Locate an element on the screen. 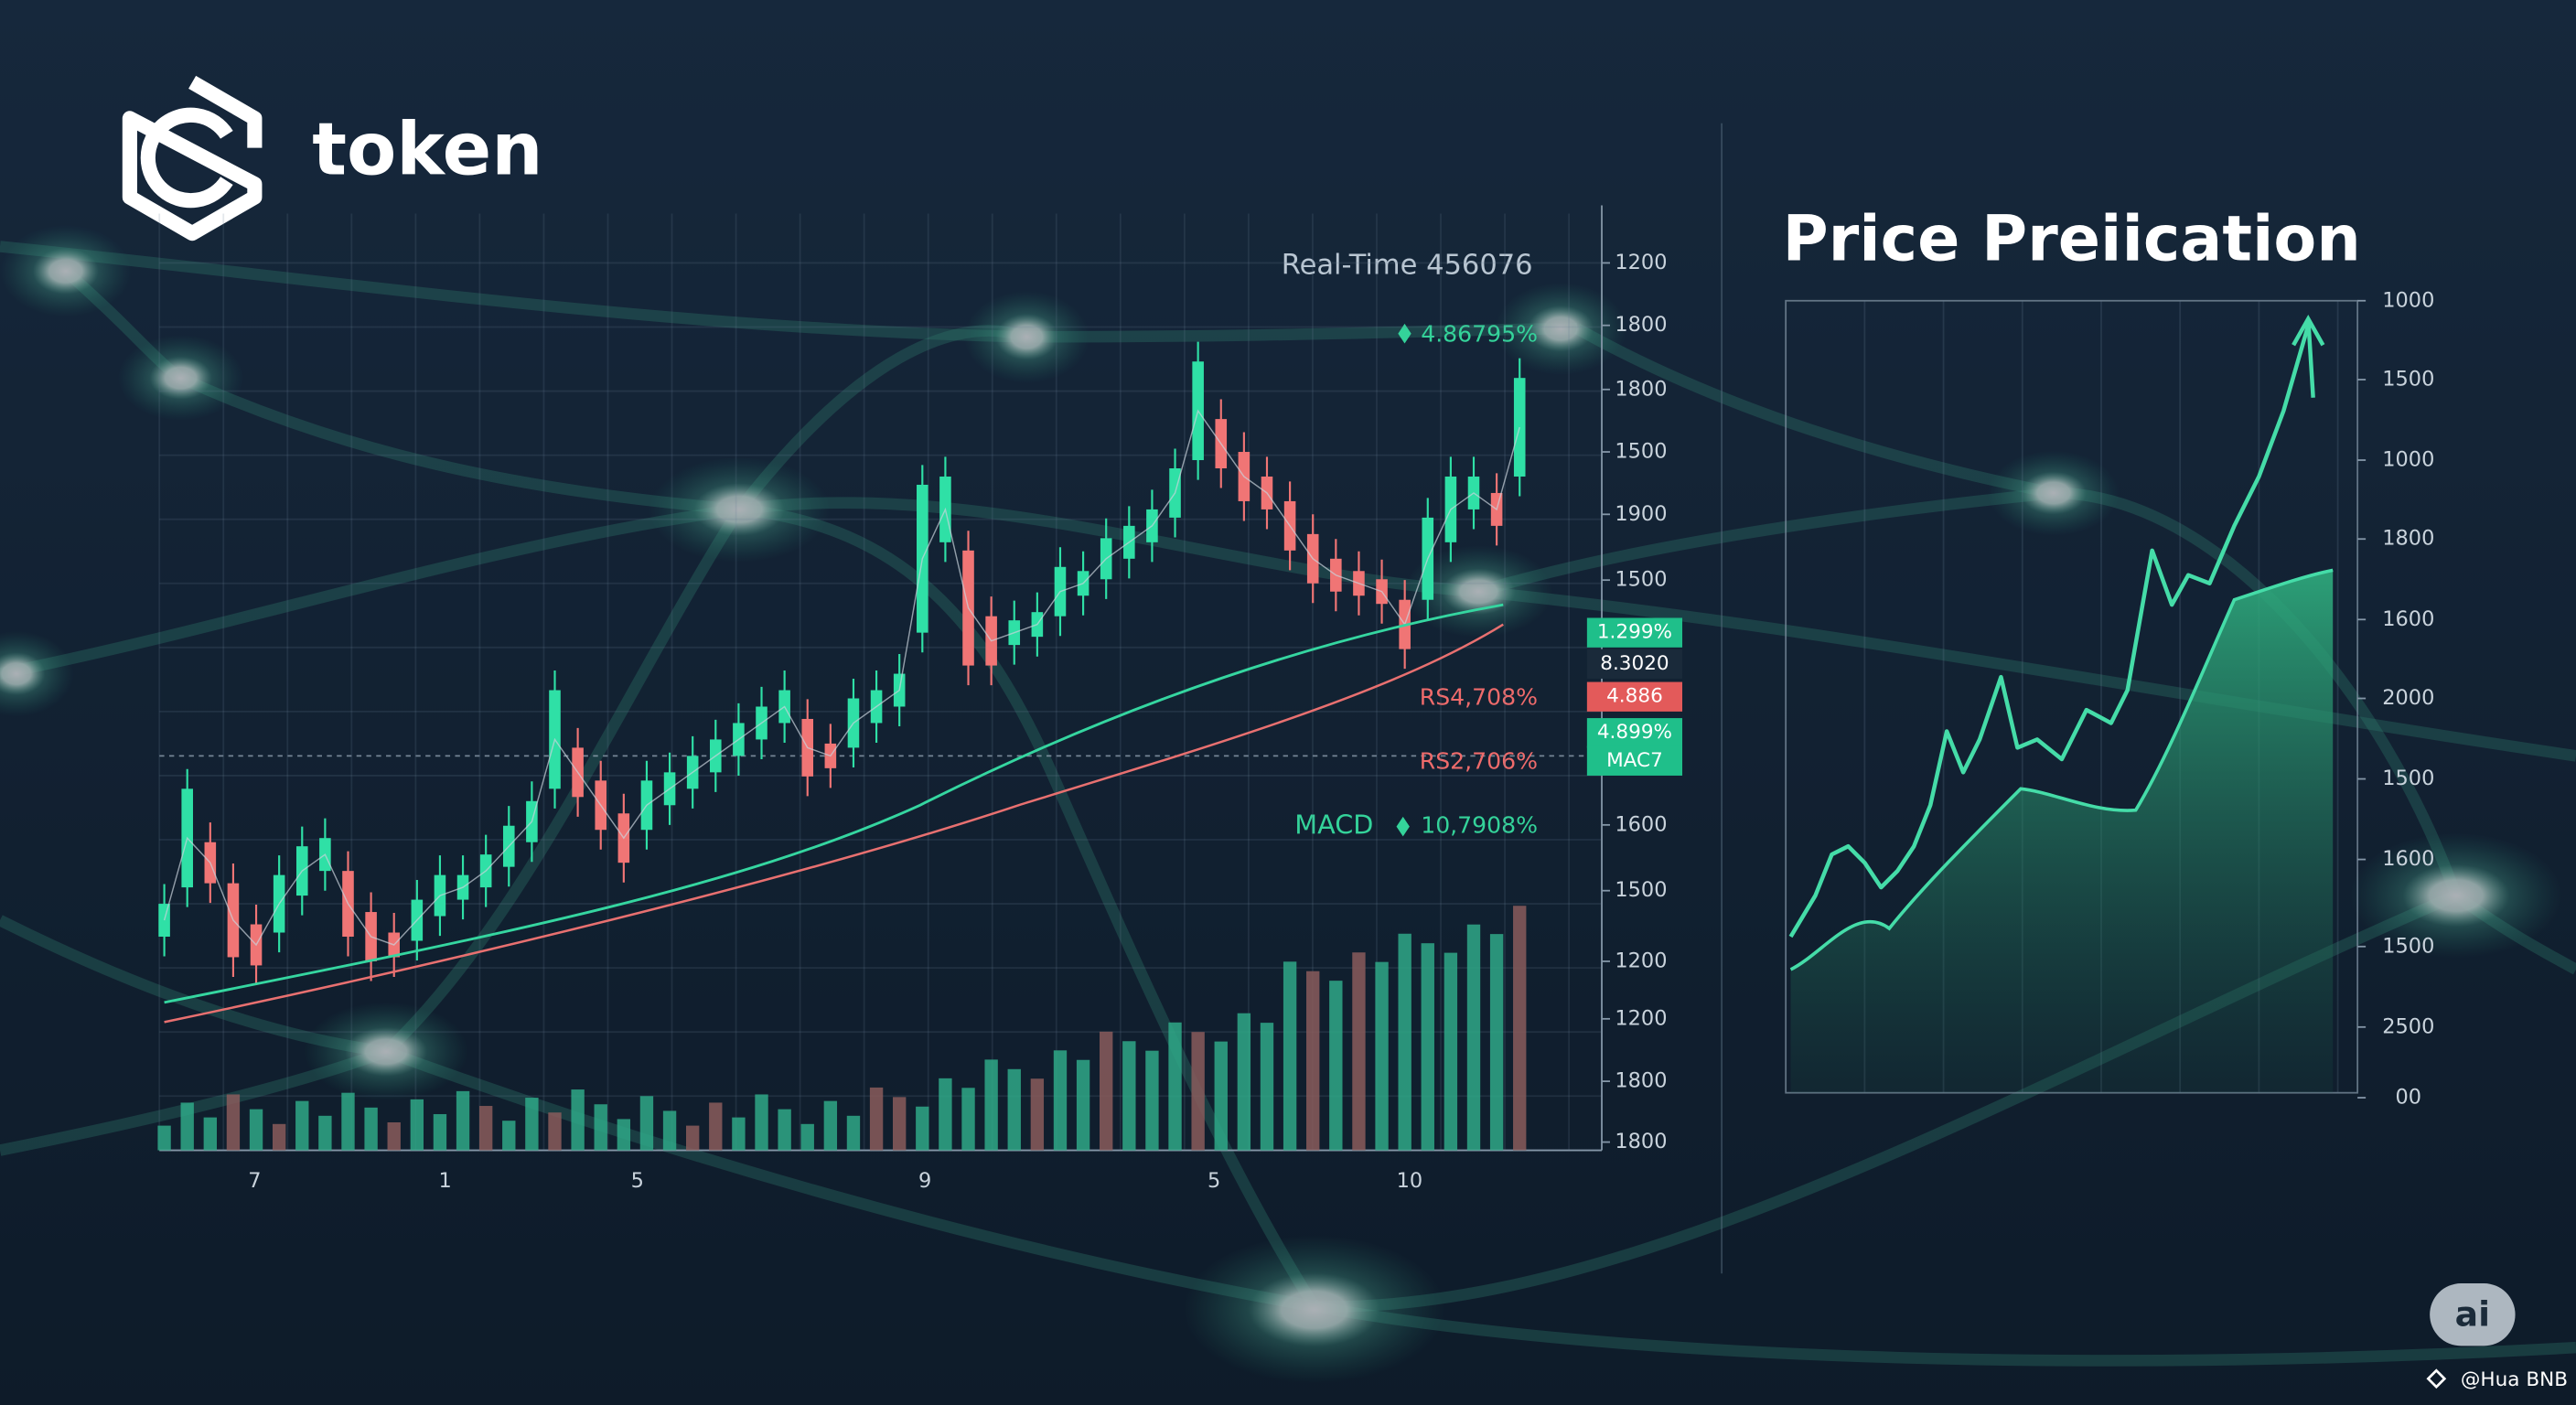 This screenshot has height=1405, width=2576. ai-badge-text: ai is located at coordinates (2473, 1313).